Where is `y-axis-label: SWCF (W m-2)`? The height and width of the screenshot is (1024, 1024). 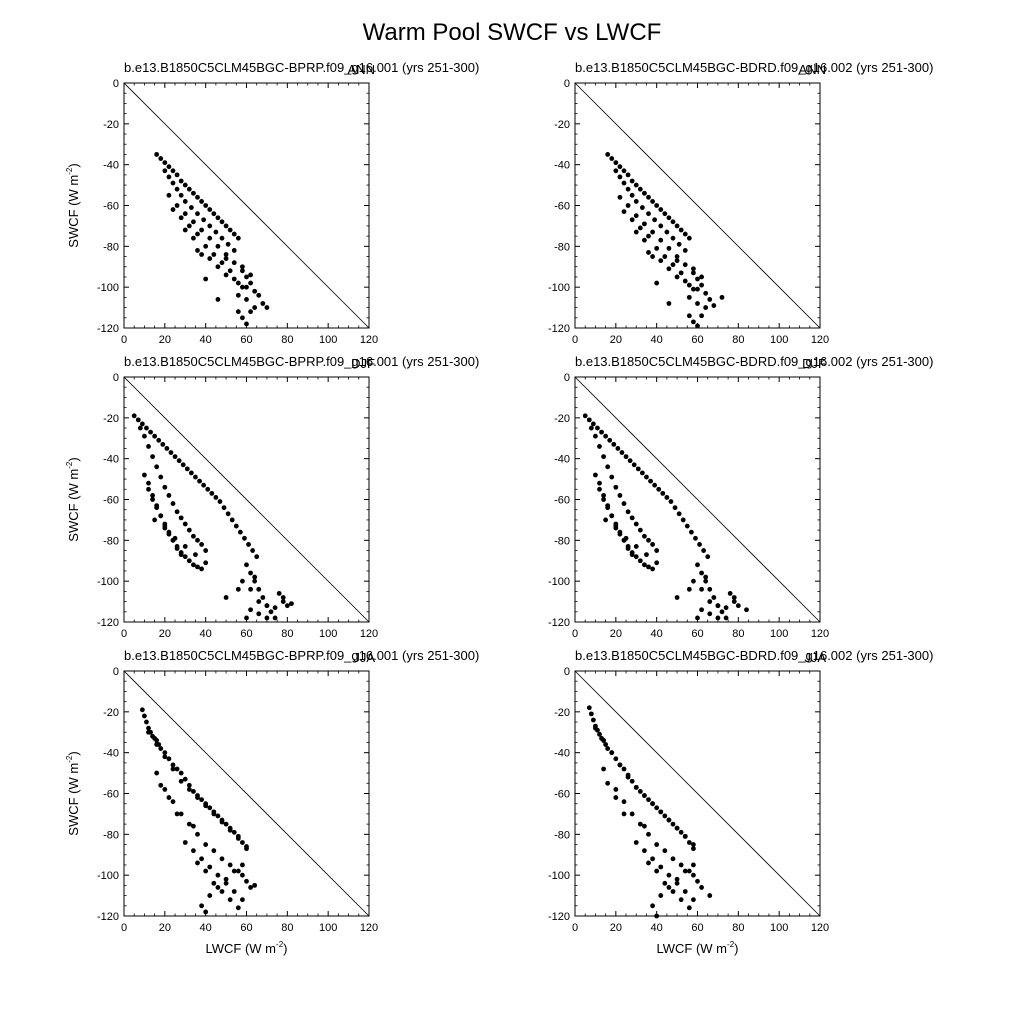
y-axis-label: SWCF (W m-2) is located at coordinates (73, 499).